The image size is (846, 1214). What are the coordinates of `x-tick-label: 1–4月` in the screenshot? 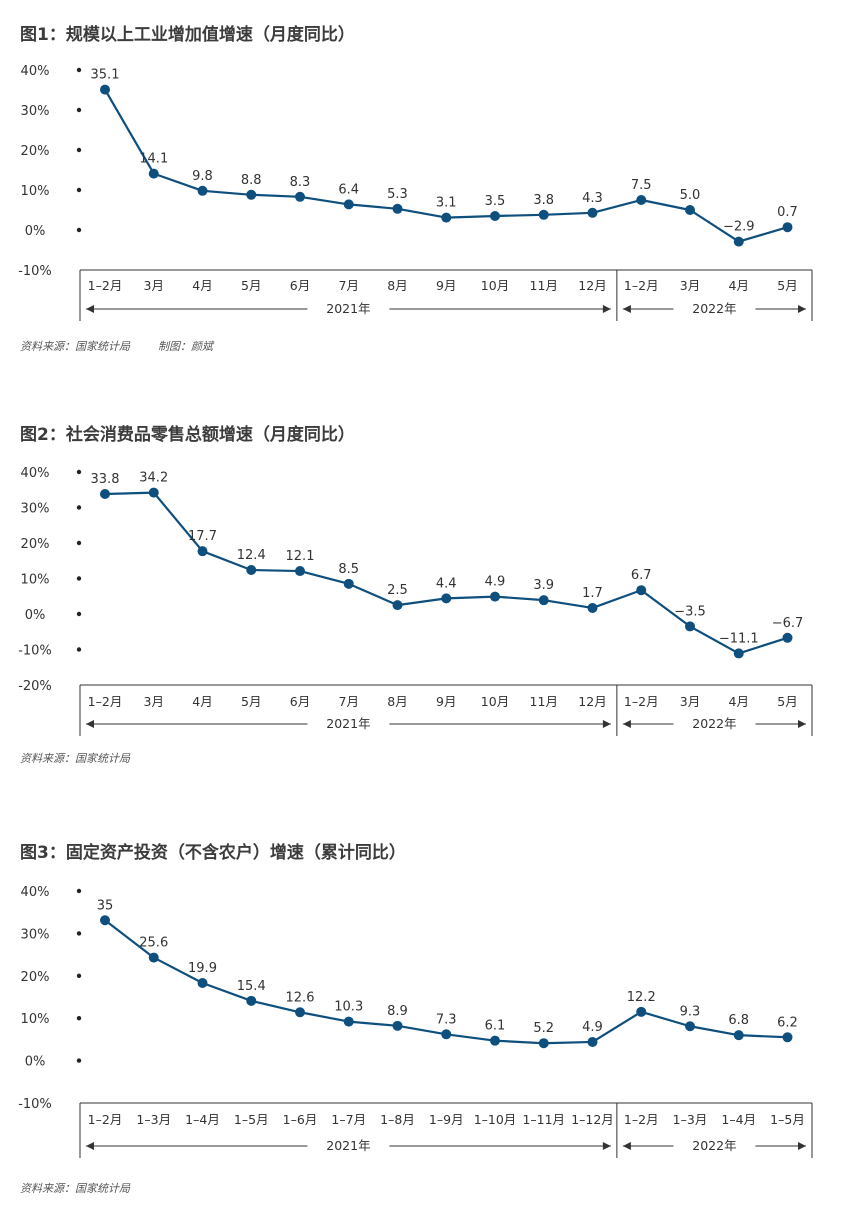 It's located at (202, 1119).